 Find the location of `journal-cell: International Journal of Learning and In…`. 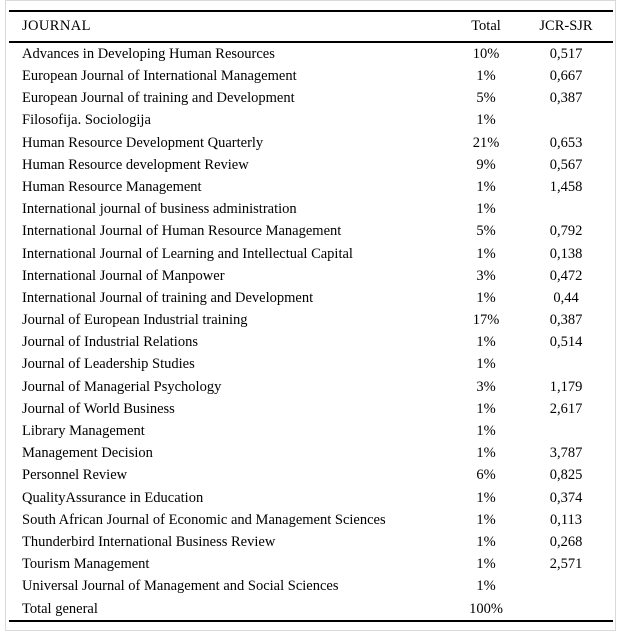

journal-cell: International Journal of Learning and In… is located at coordinates (187, 253).